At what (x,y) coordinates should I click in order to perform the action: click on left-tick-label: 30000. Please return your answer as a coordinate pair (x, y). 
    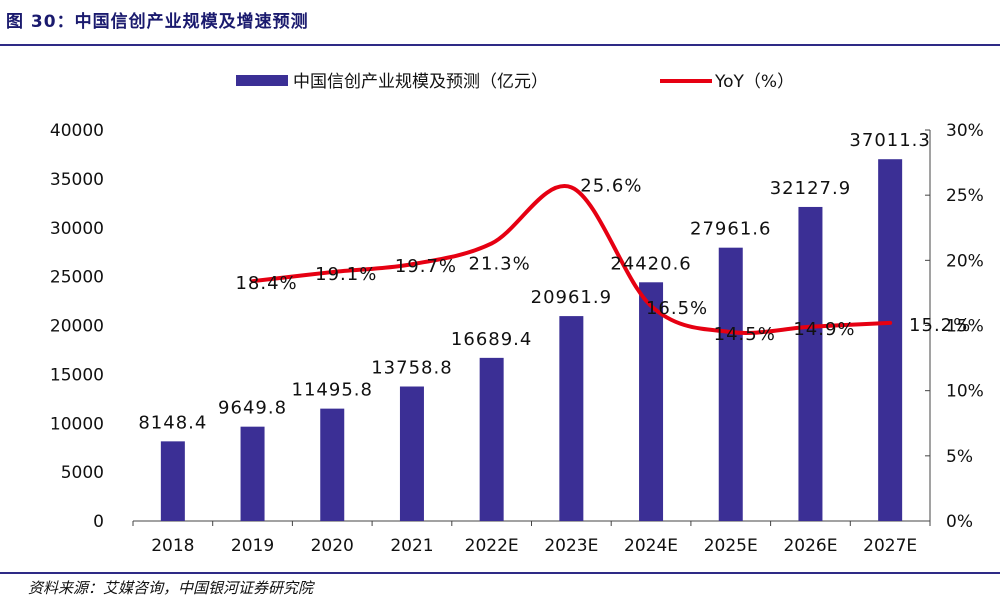
    Looking at the image, I should click on (77, 229).